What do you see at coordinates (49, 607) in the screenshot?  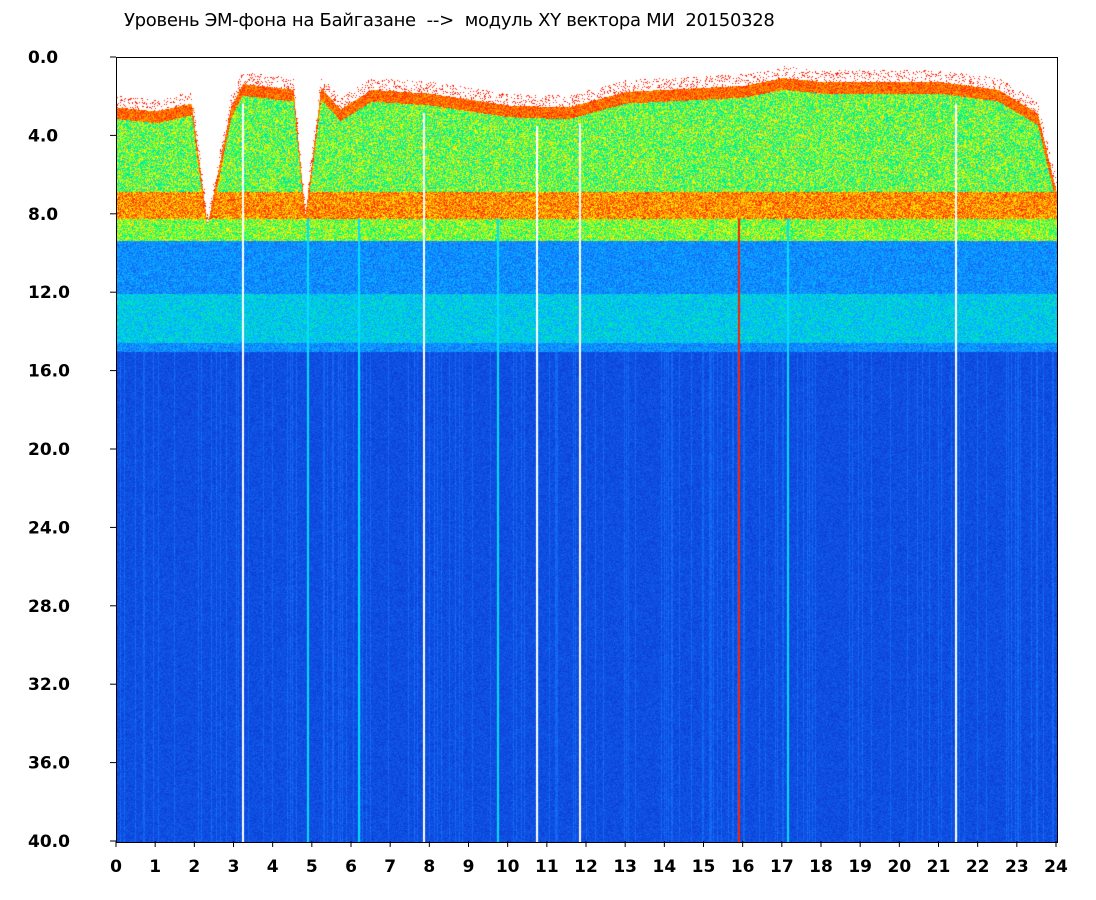 I see `y-tick-label: 28.0` at bounding box center [49, 607].